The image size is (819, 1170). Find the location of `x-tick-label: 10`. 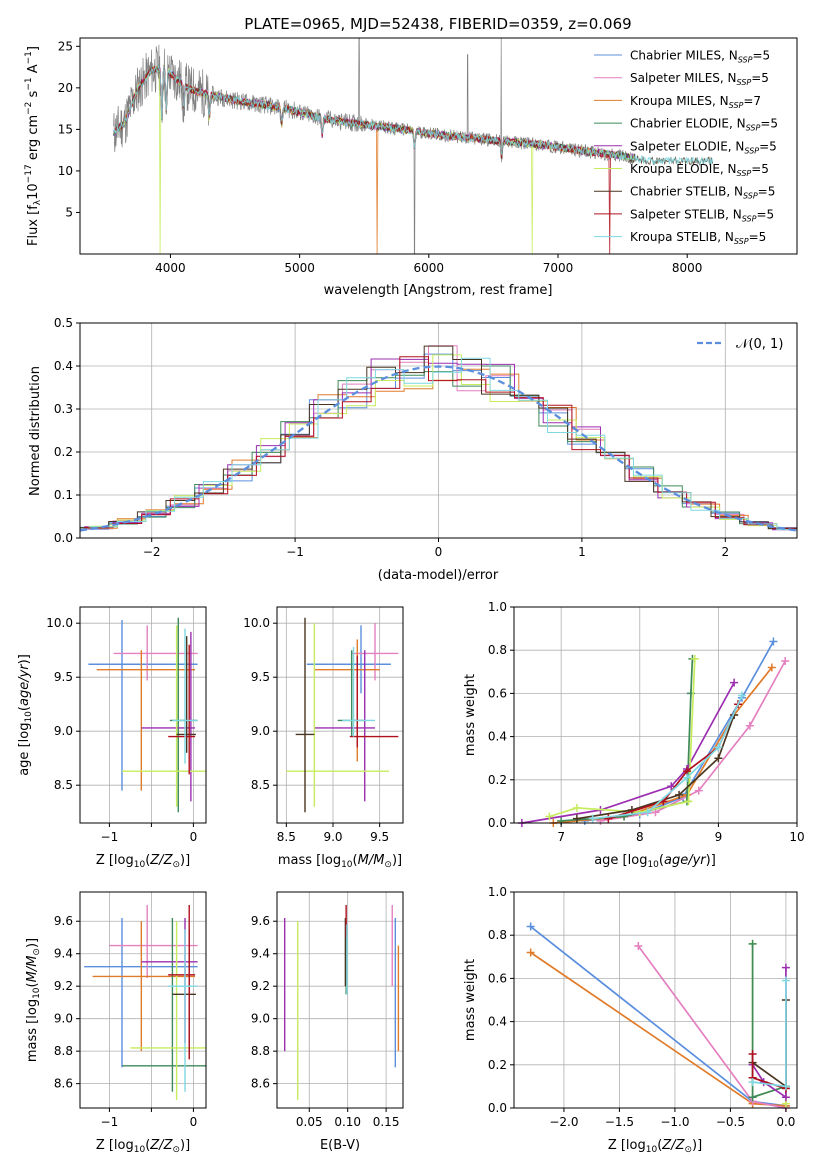

x-tick-label: 10 is located at coordinates (796, 837).